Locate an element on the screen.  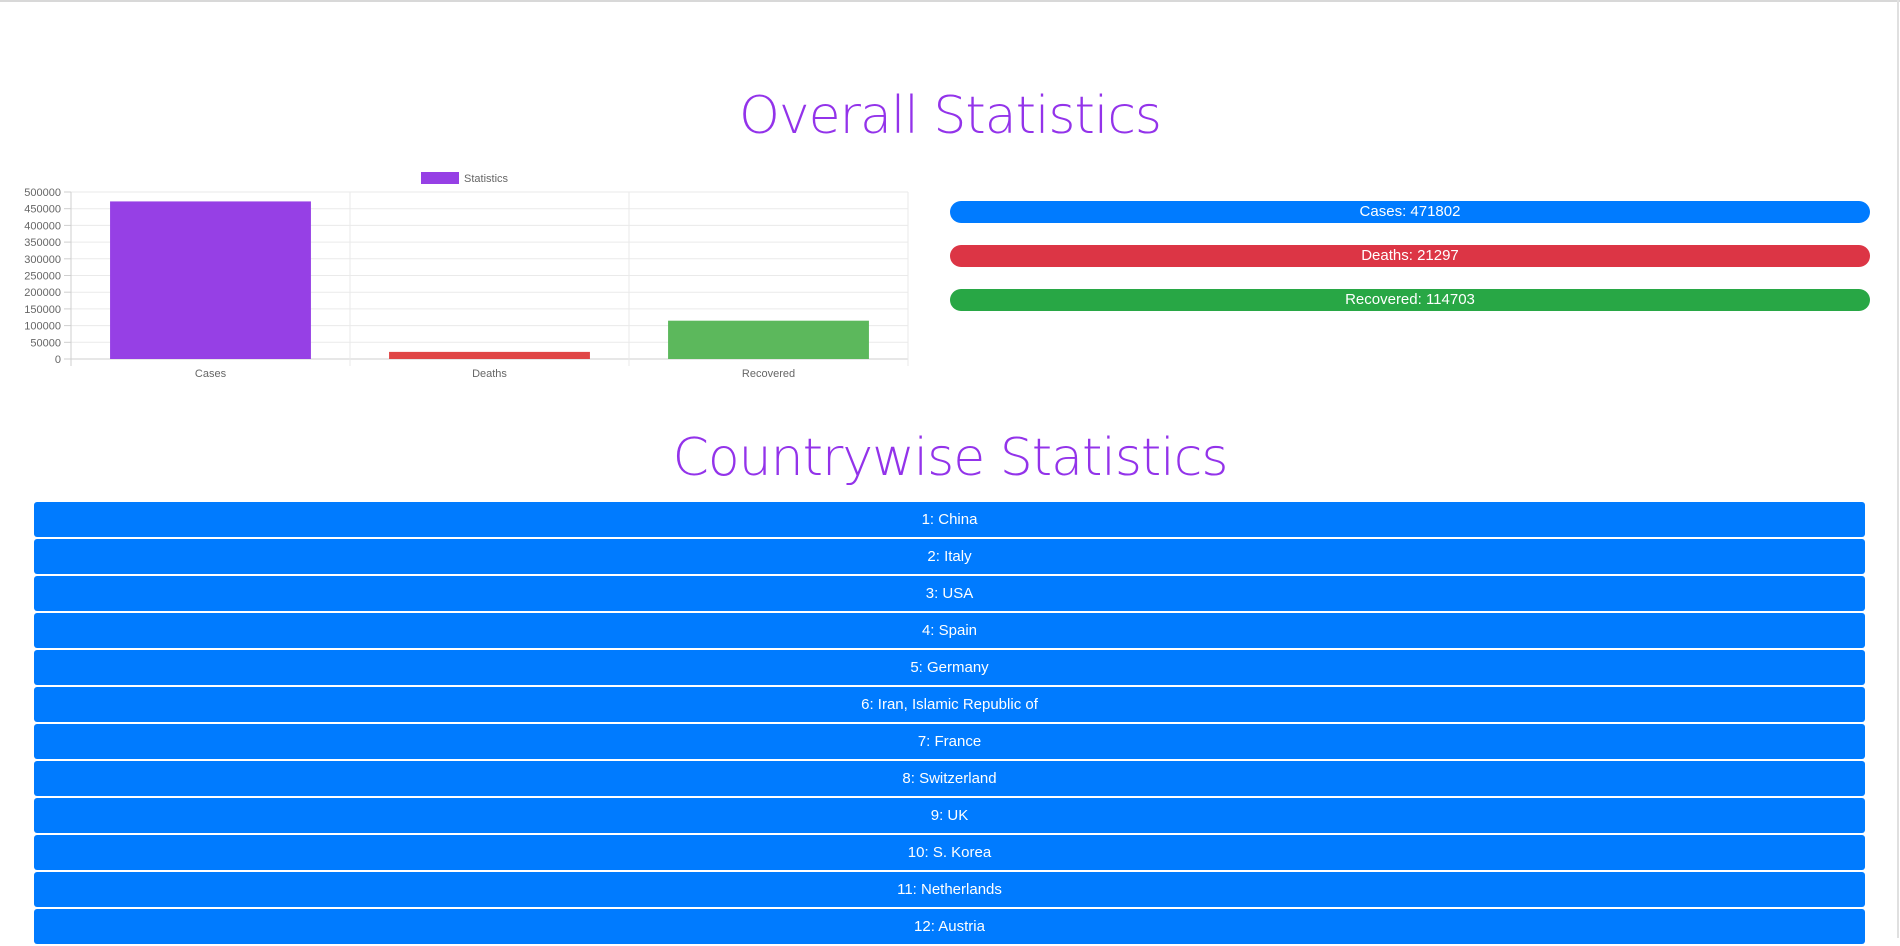
country-row-netherlands: 11: Netherlands is located at coordinates (949, 889).